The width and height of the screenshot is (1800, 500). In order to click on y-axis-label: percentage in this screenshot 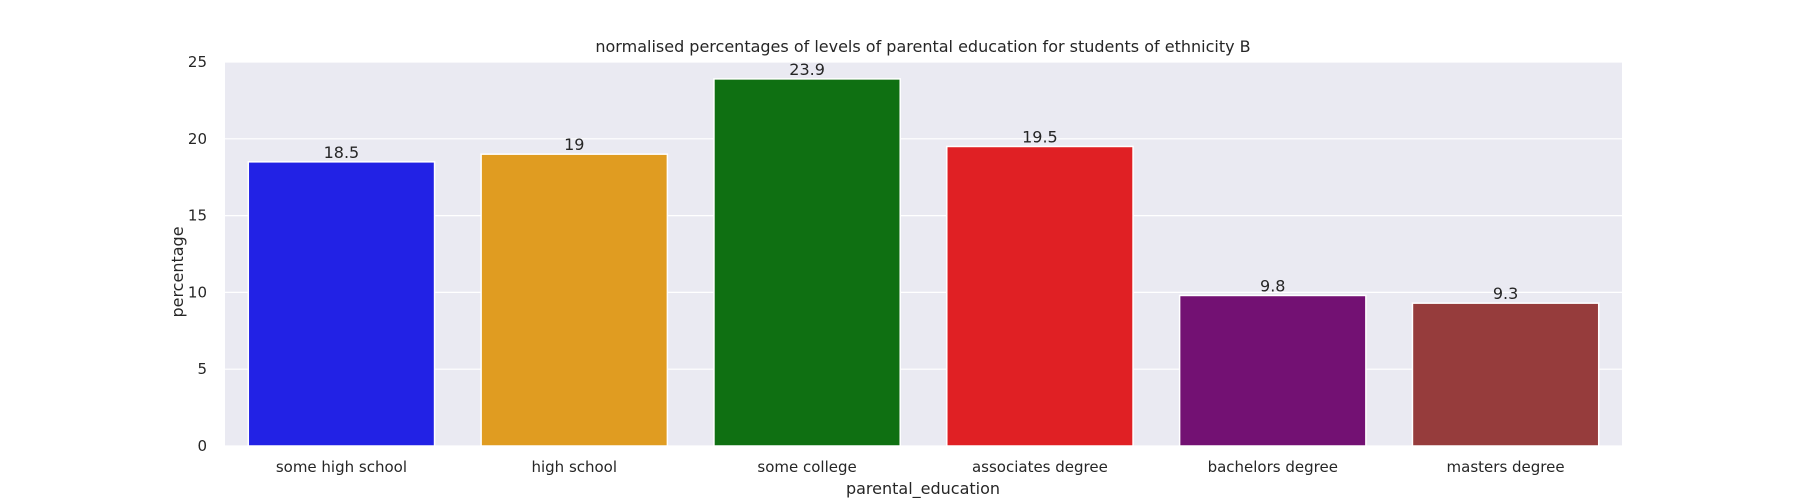, I will do `click(177, 271)`.